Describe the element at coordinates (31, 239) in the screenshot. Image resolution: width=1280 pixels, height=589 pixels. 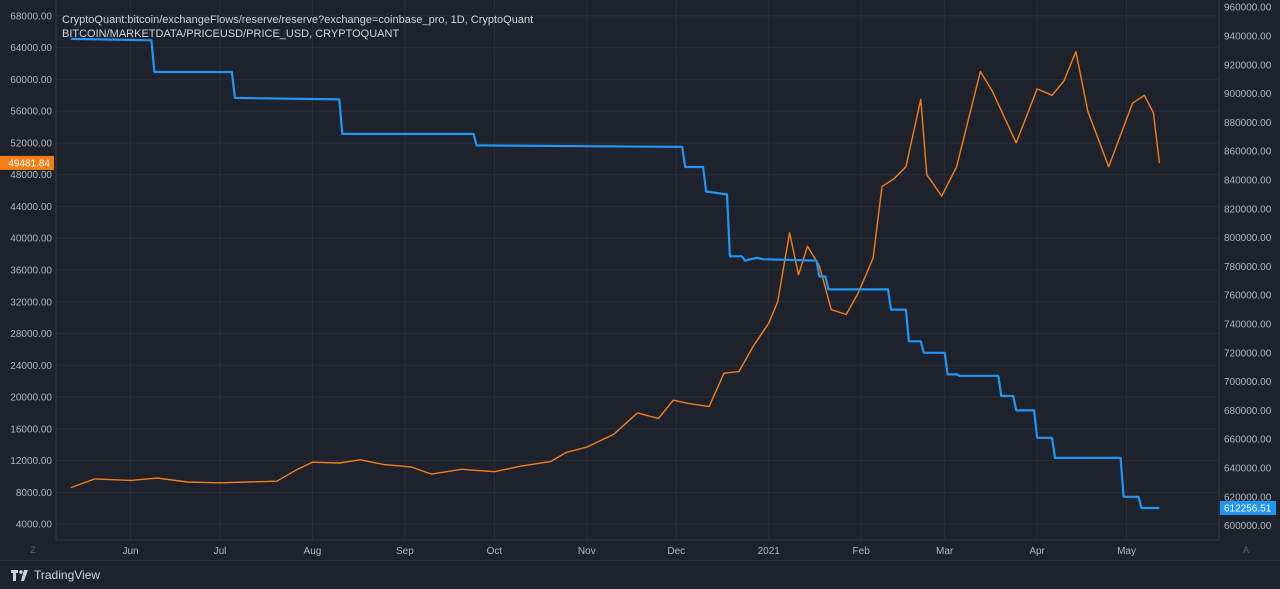
I see `left-tick-label: 40000.00` at that location.